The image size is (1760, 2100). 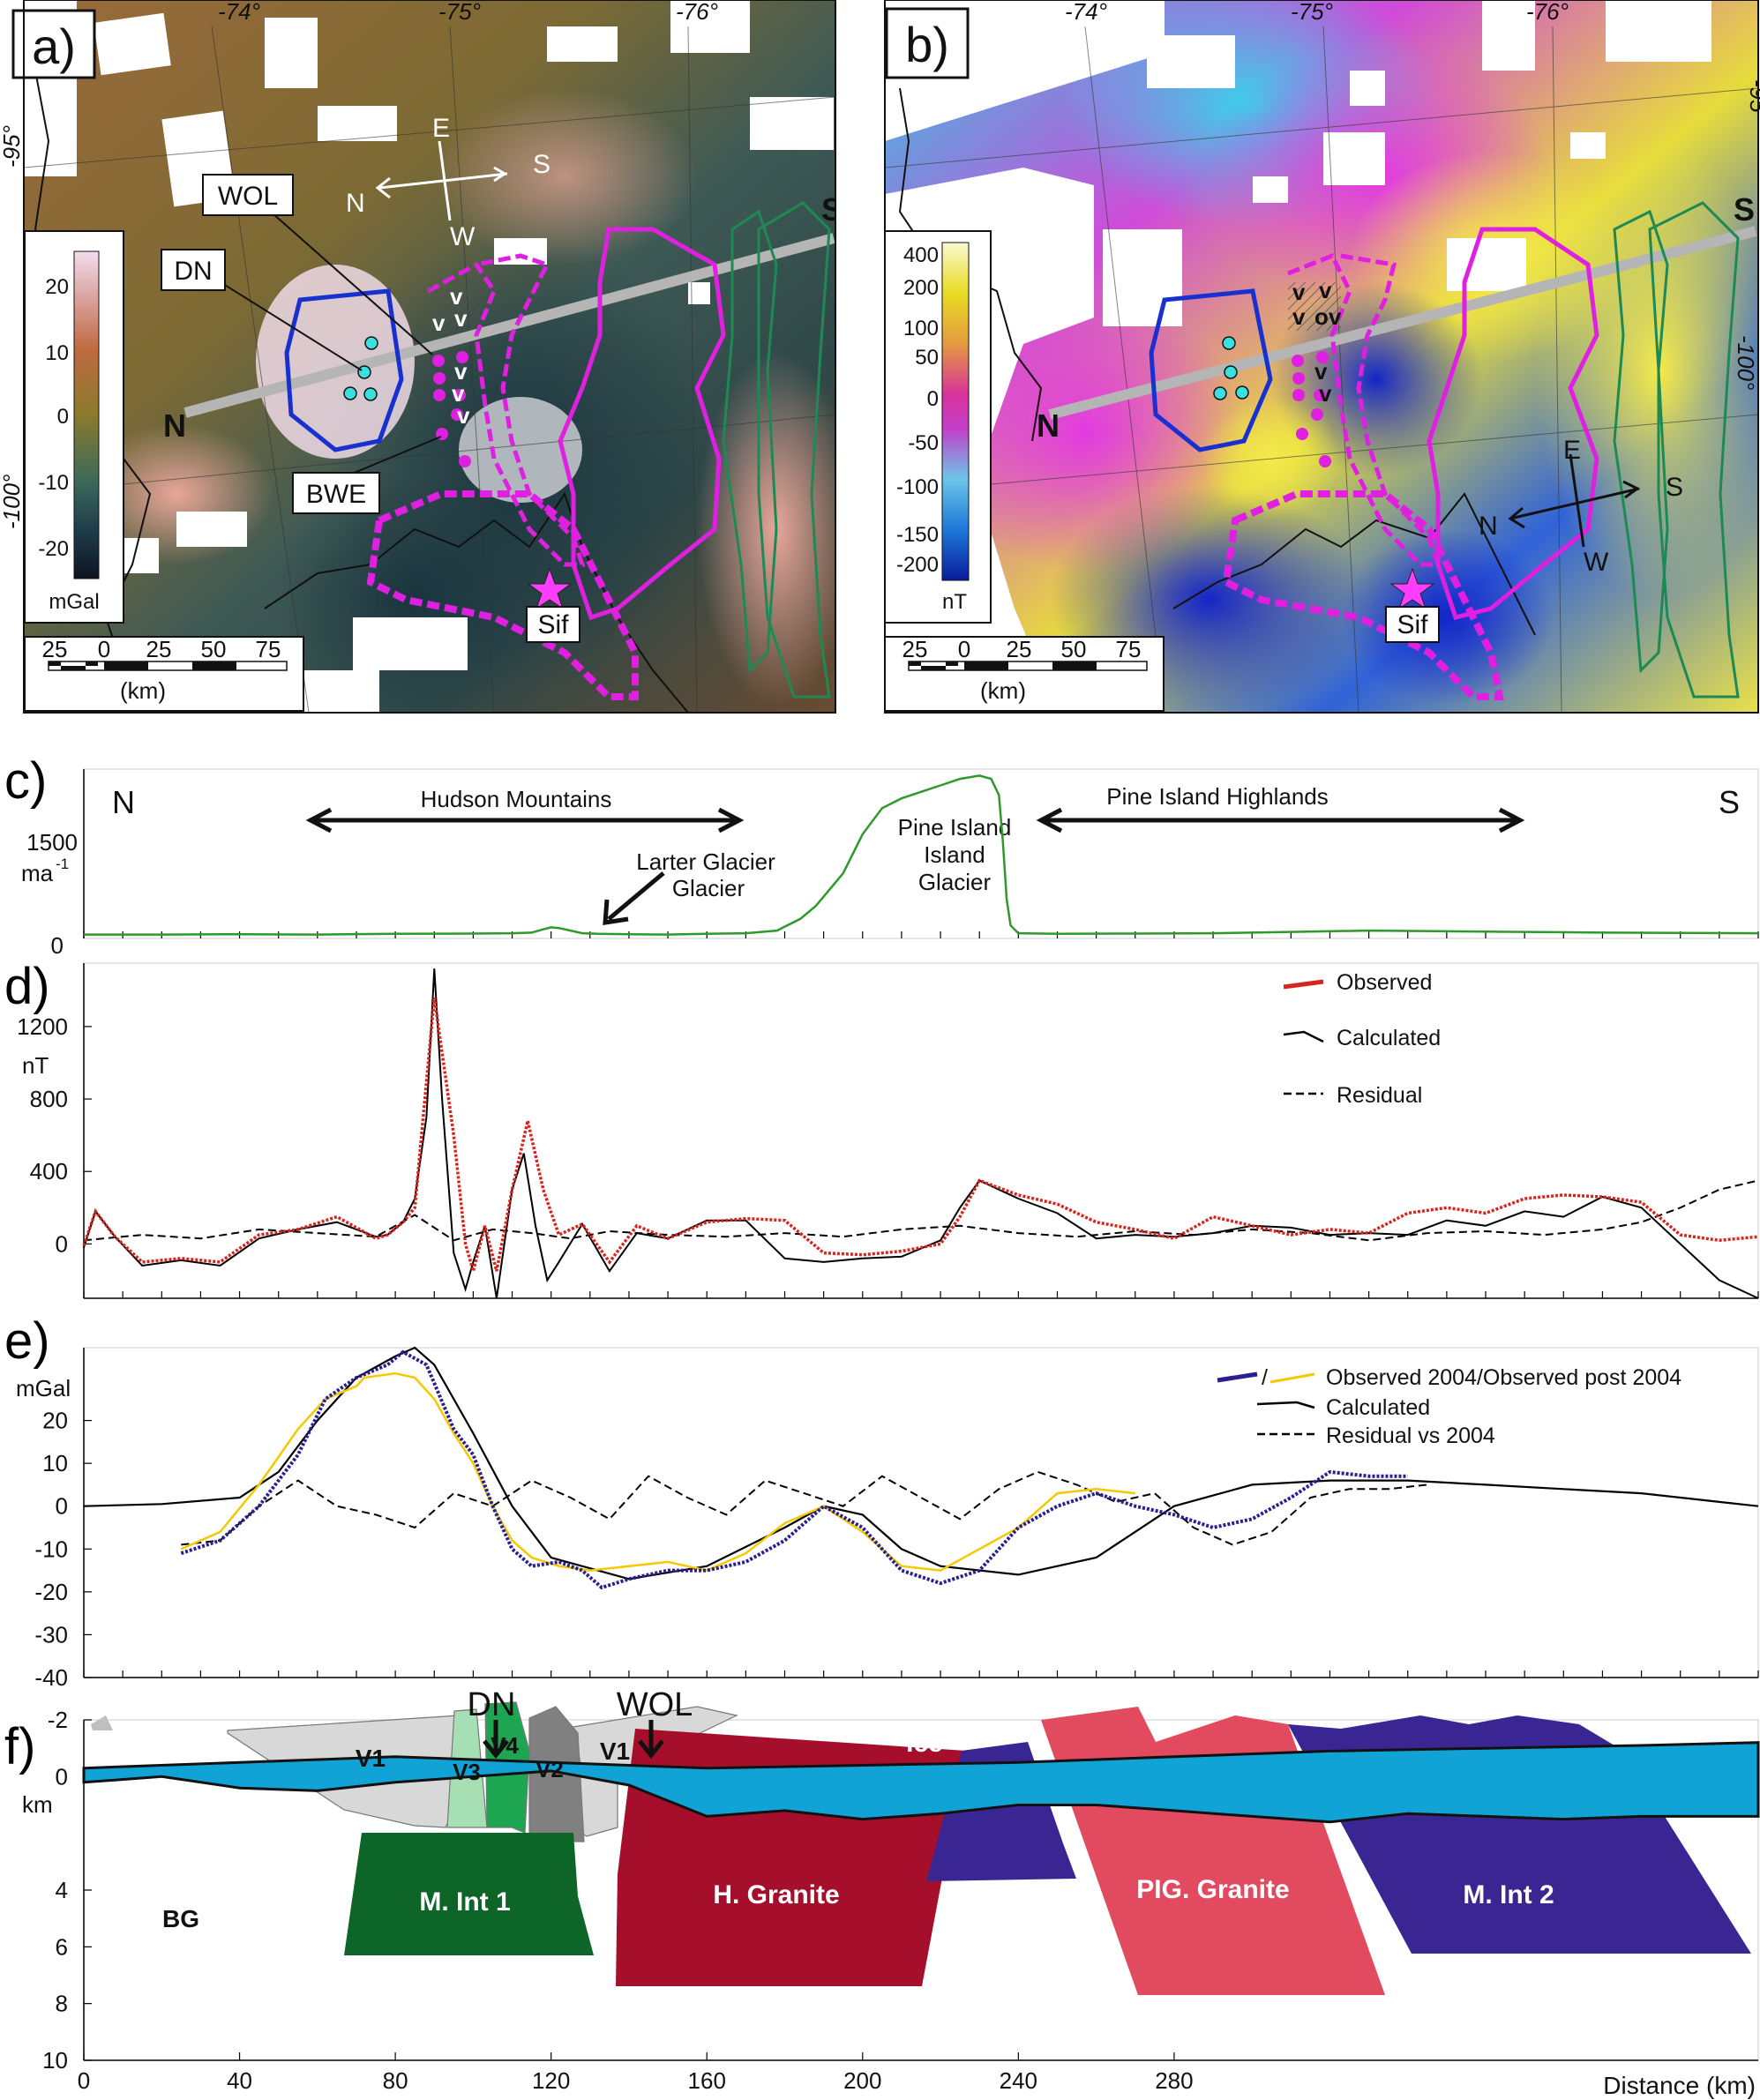 What do you see at coordinates (25, 781) in the screenshot?
I see `chart-c-panel-label: c)` at bounding box center [25, 781].